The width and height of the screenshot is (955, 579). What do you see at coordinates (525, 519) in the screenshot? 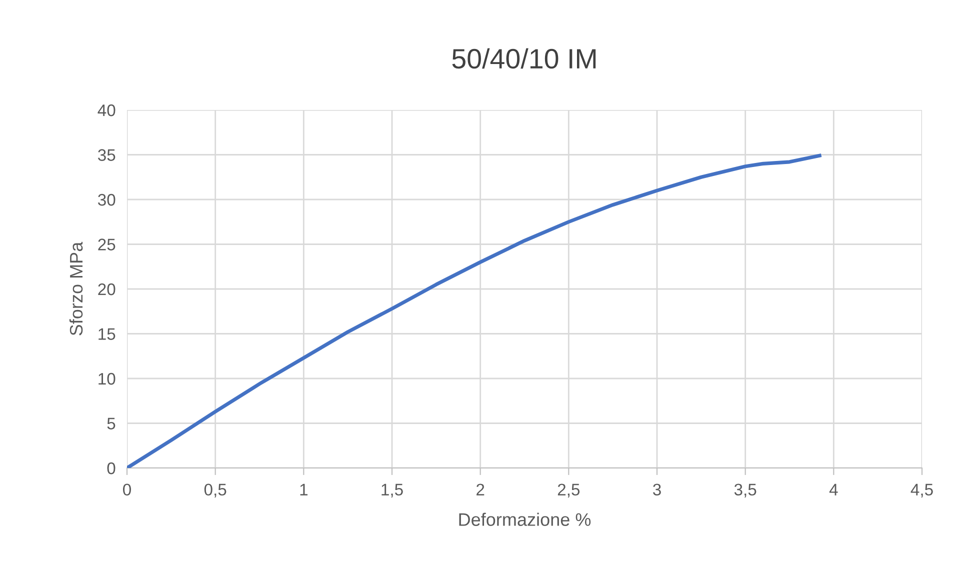
I see `x-axis-title: Deformazione %` at bounding box center [525, 519].